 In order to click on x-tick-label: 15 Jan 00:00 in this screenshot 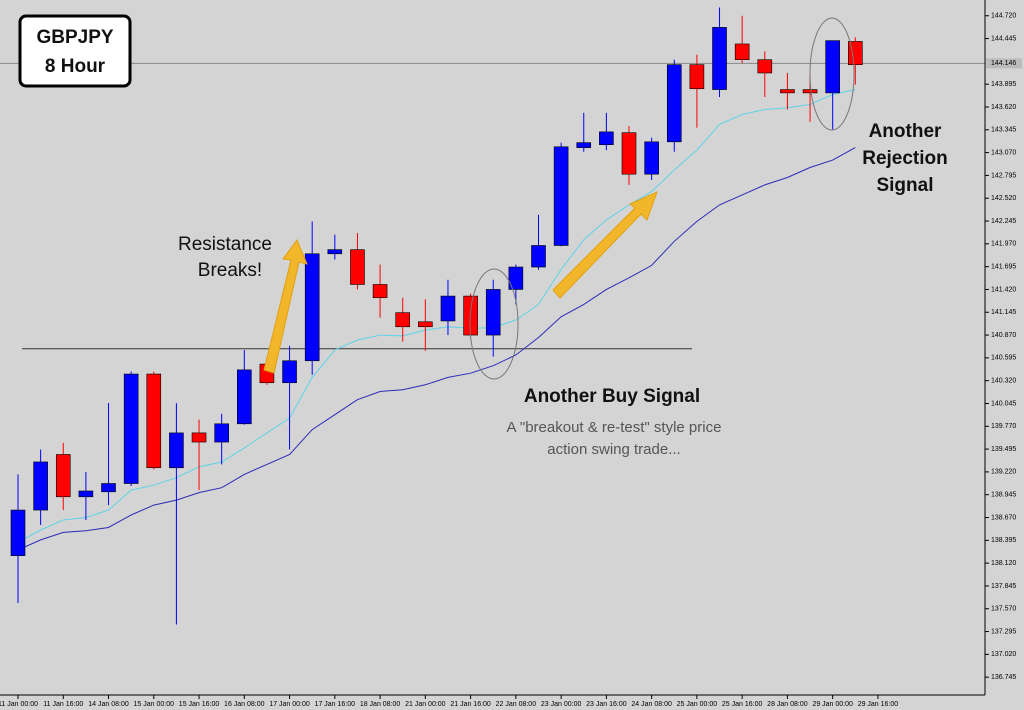, I will do `click(154, 704)`.